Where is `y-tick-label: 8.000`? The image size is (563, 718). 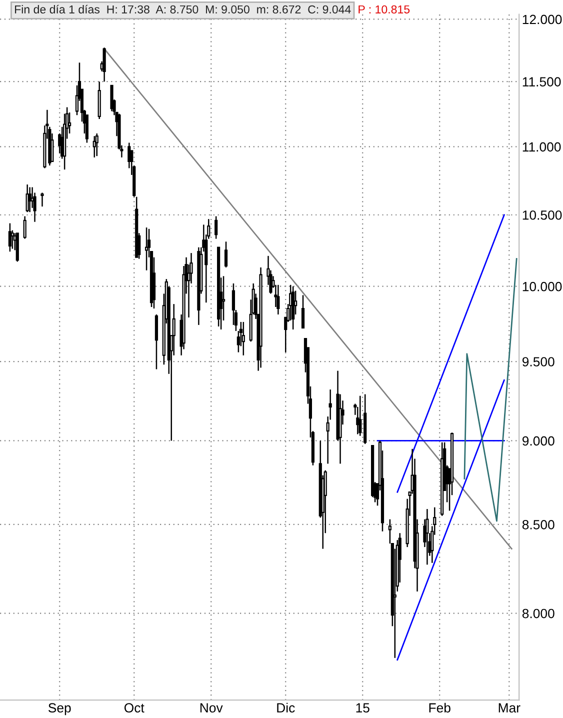 y-tick-label: 8.000 is located at coordinates (538, 613).